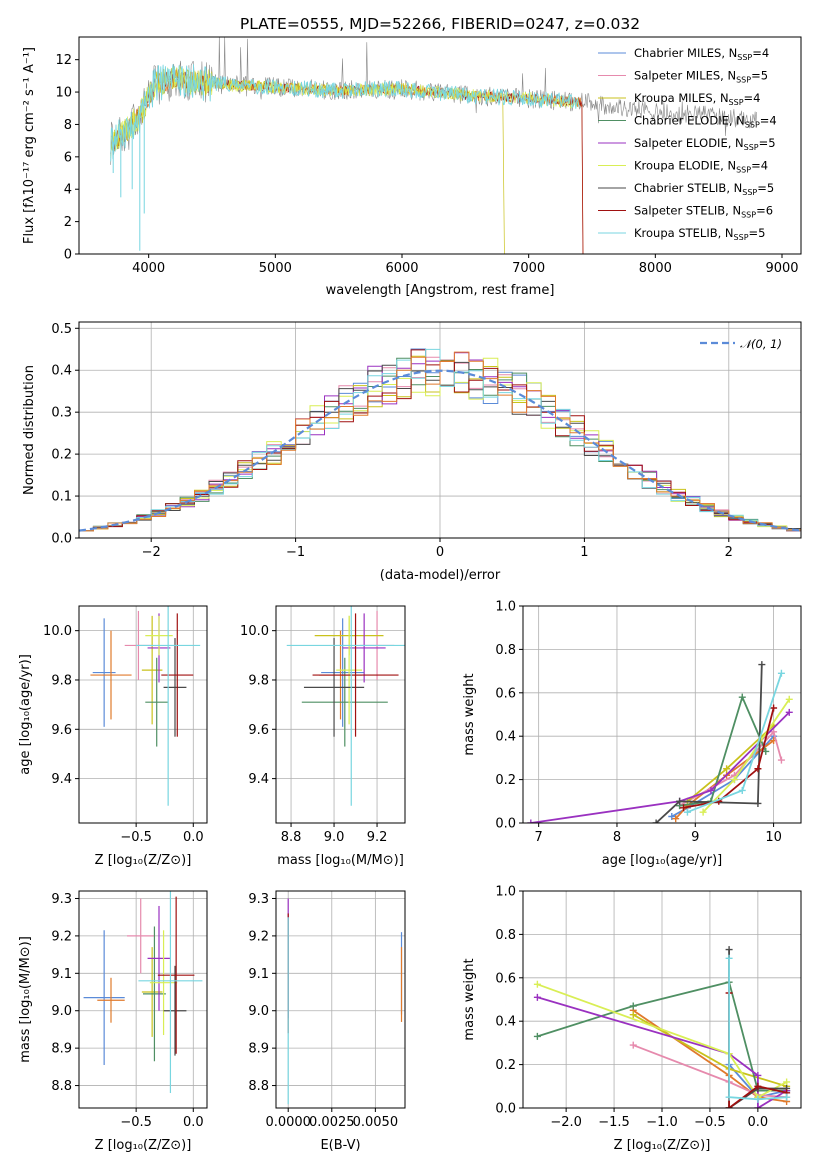 This screenshot has width=819, height=1170. What do you see at coordinates (29, 145) in the screenshot?
I see `y-axis-label: Flux [fλ10⁻¹⁷ erg cm⁻² s⁻¹ A⁻¹]` at bounding box center [29, 145].